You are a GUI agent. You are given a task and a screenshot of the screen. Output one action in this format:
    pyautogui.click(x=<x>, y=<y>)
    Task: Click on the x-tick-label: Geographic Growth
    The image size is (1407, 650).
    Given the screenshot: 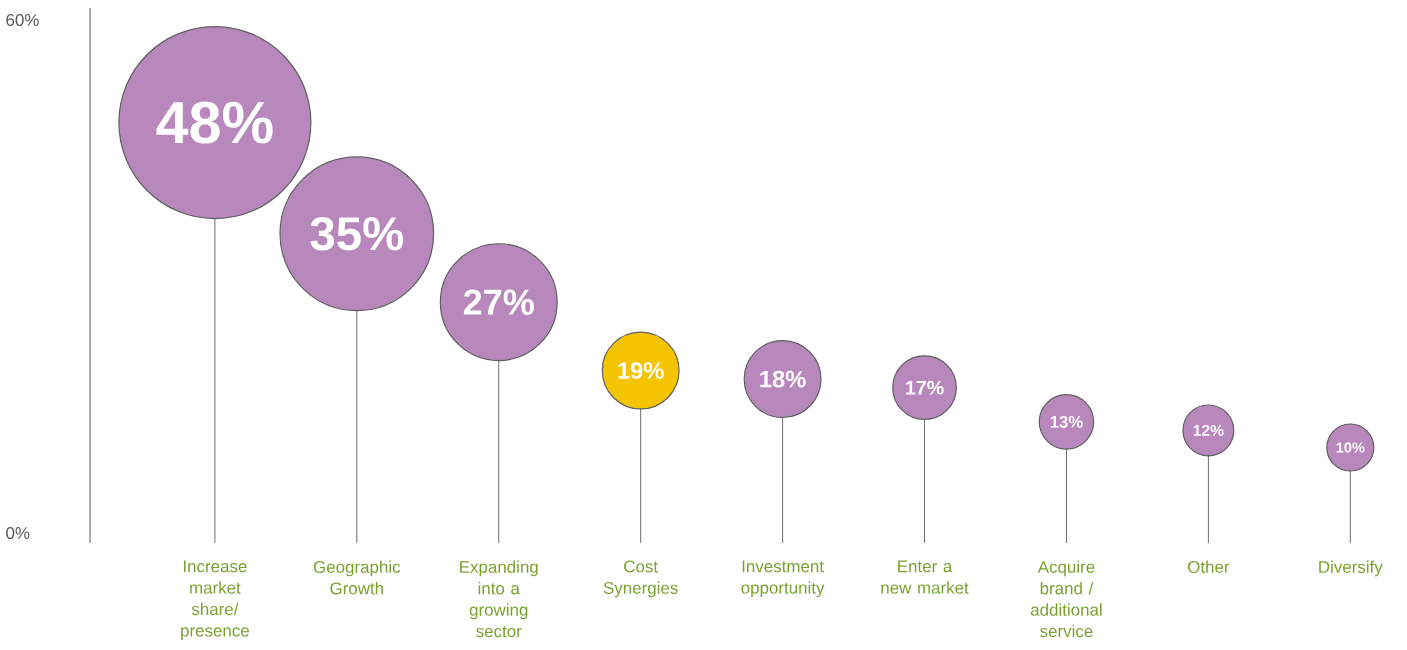 What is the action you would take?
    pyautogui.click(x=357, y=577)
    